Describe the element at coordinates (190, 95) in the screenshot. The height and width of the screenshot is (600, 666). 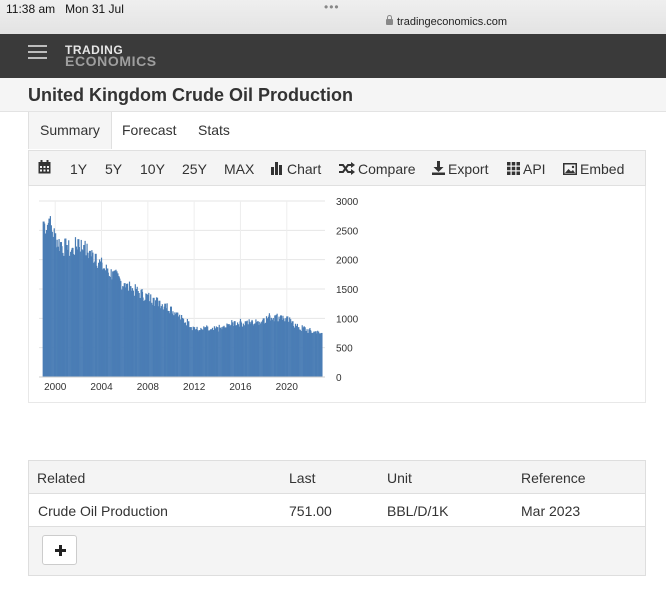
I see `page-title: United Kingdom Crude Oil Production` at that location.